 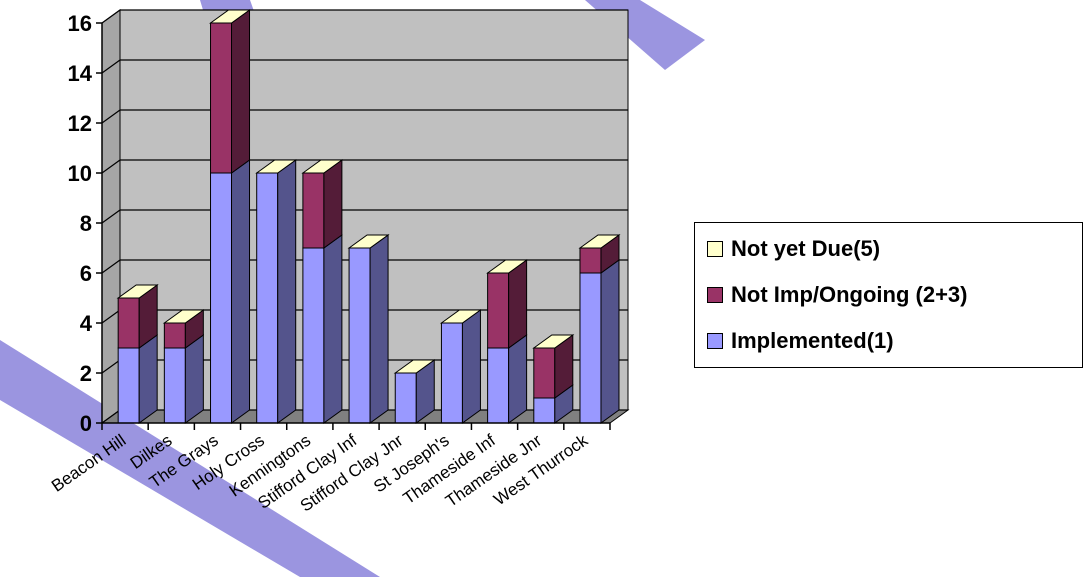 What do you see at coordinates (80, 73) in the screenshot?
I see `y-tick-label: 14` at bounding box center [80, 73].